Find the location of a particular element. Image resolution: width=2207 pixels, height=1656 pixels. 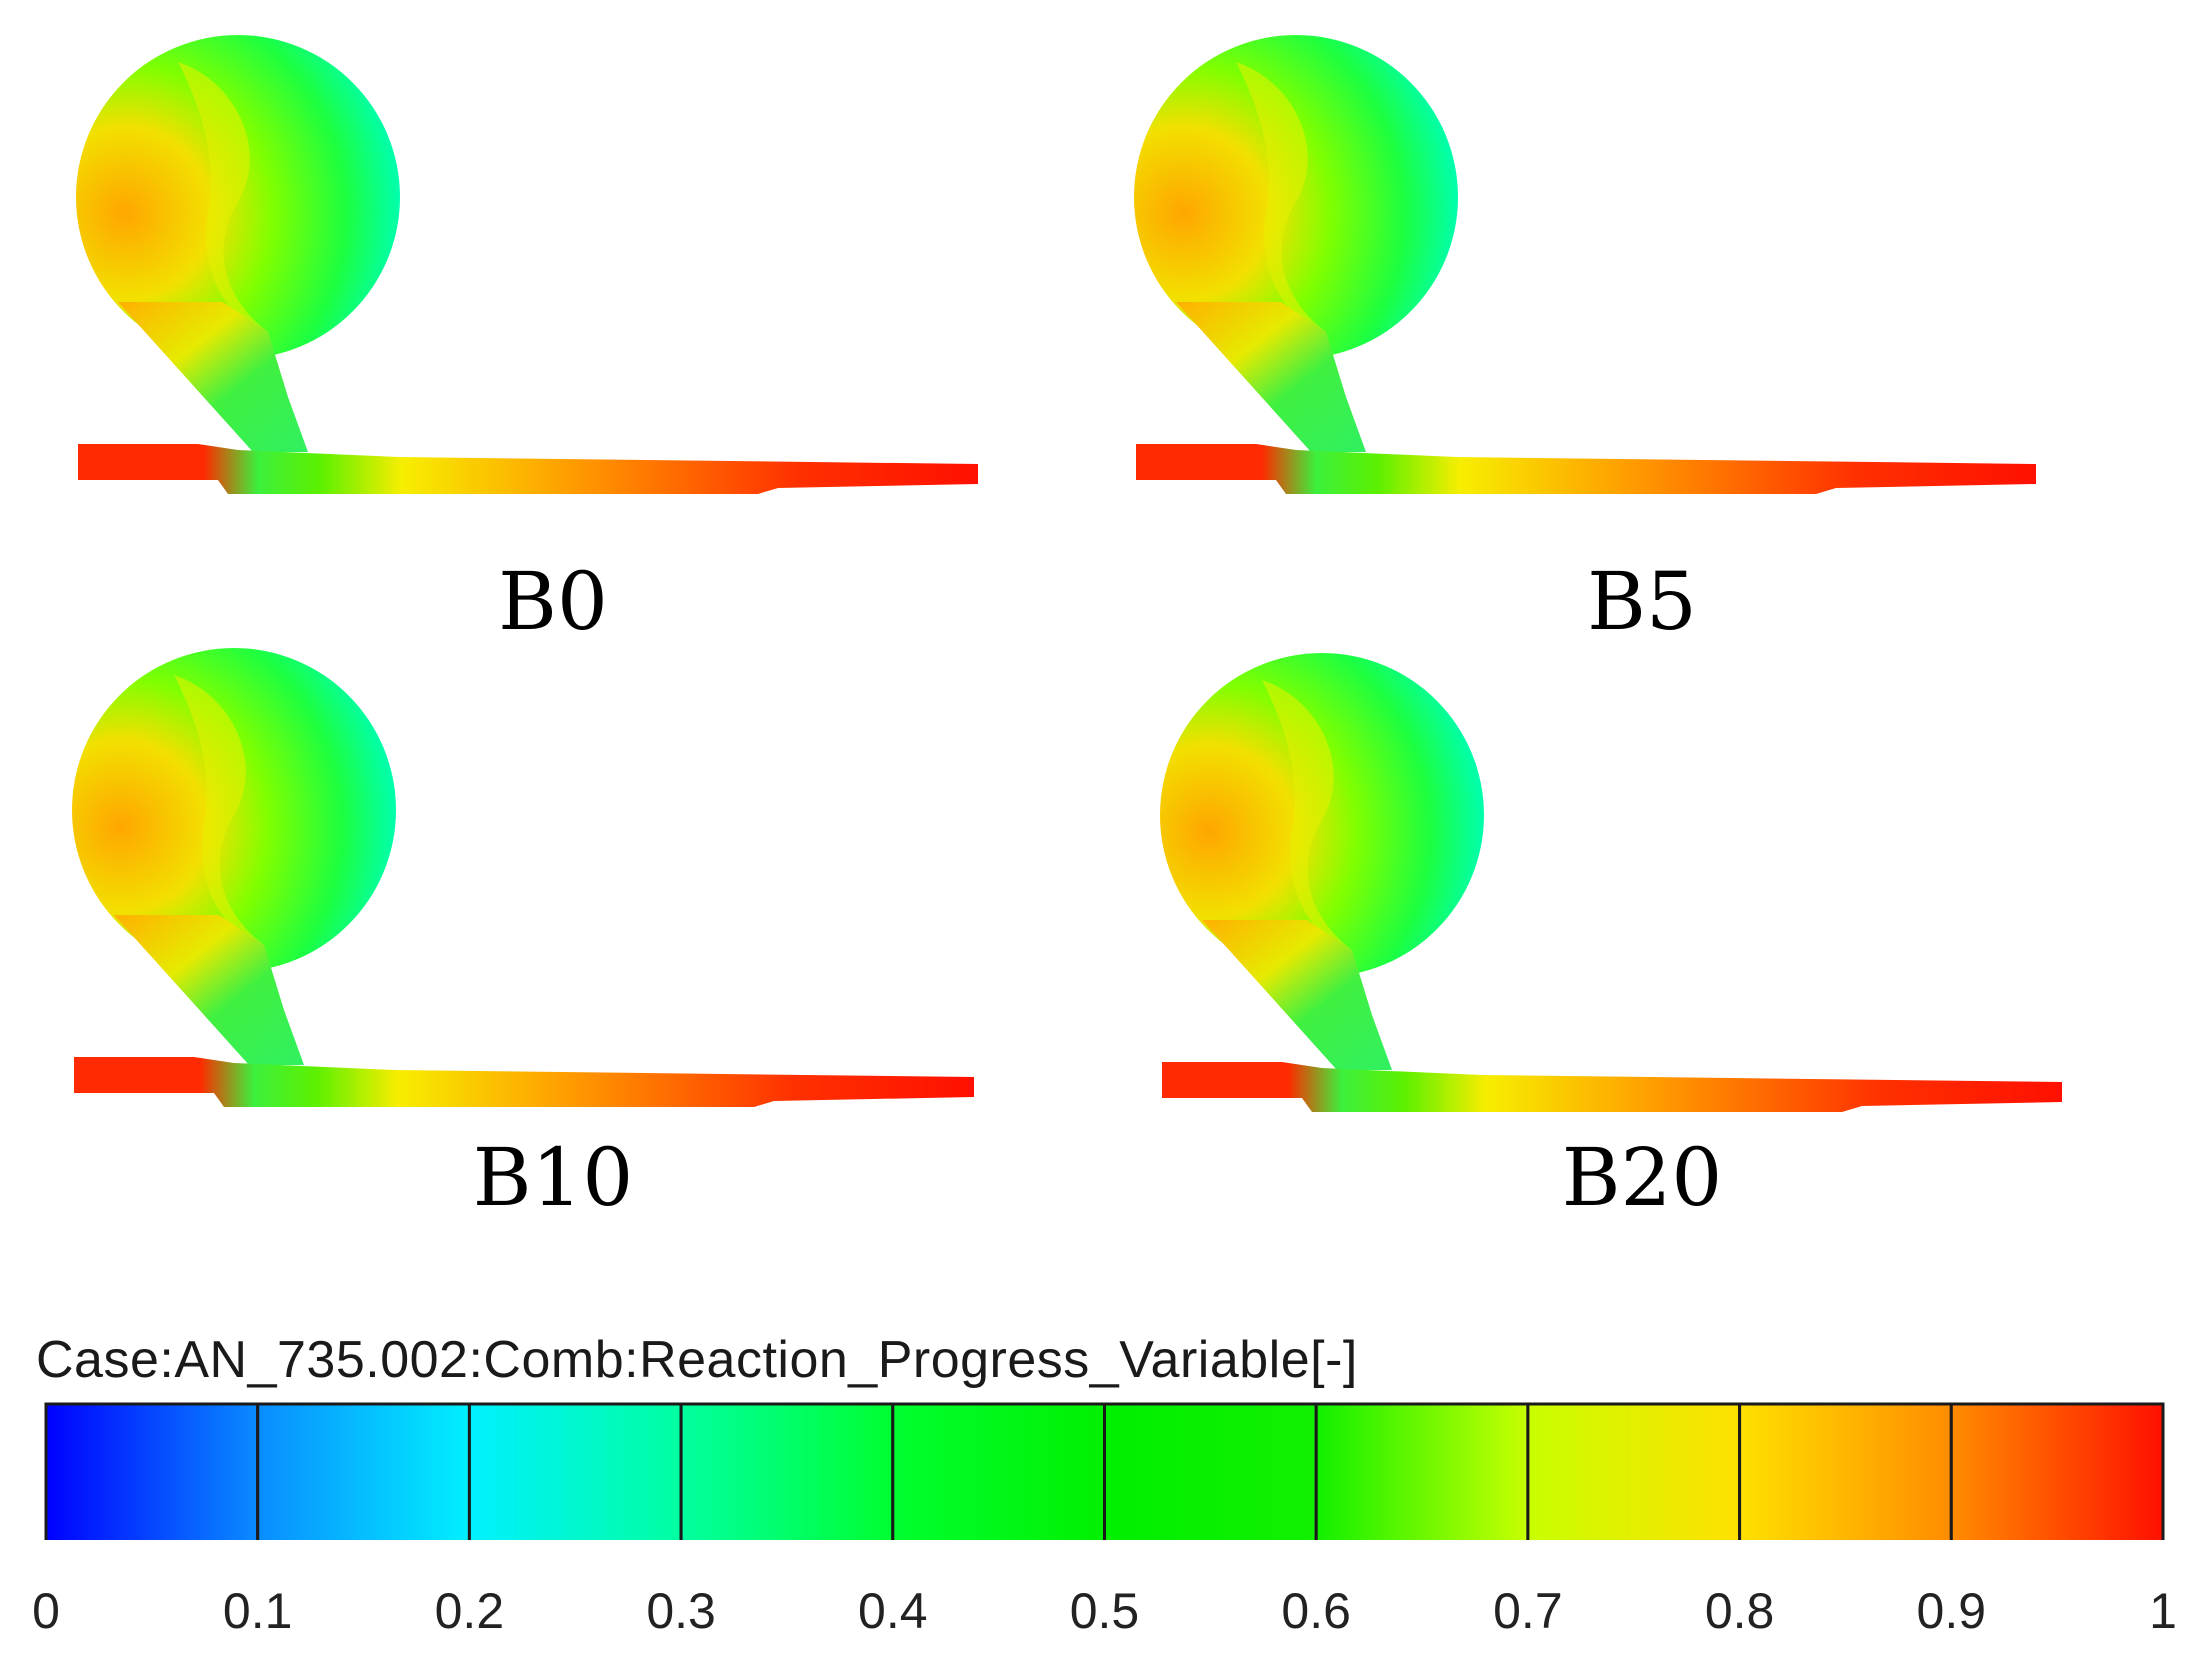

panel-label-b10: B10 is located at coordinates (553, 1177).